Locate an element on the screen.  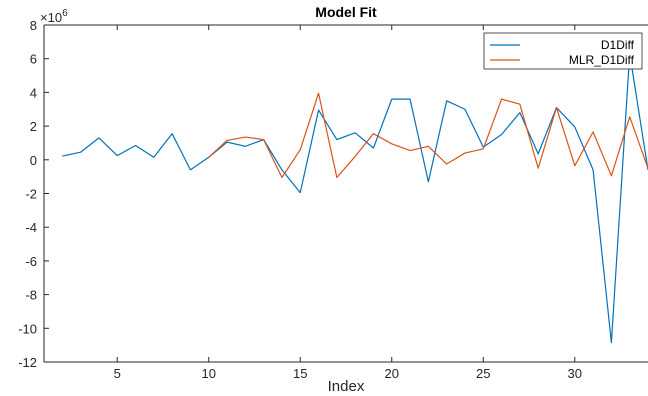
chart-title: Model Fit is located at coordinates (346, 12).